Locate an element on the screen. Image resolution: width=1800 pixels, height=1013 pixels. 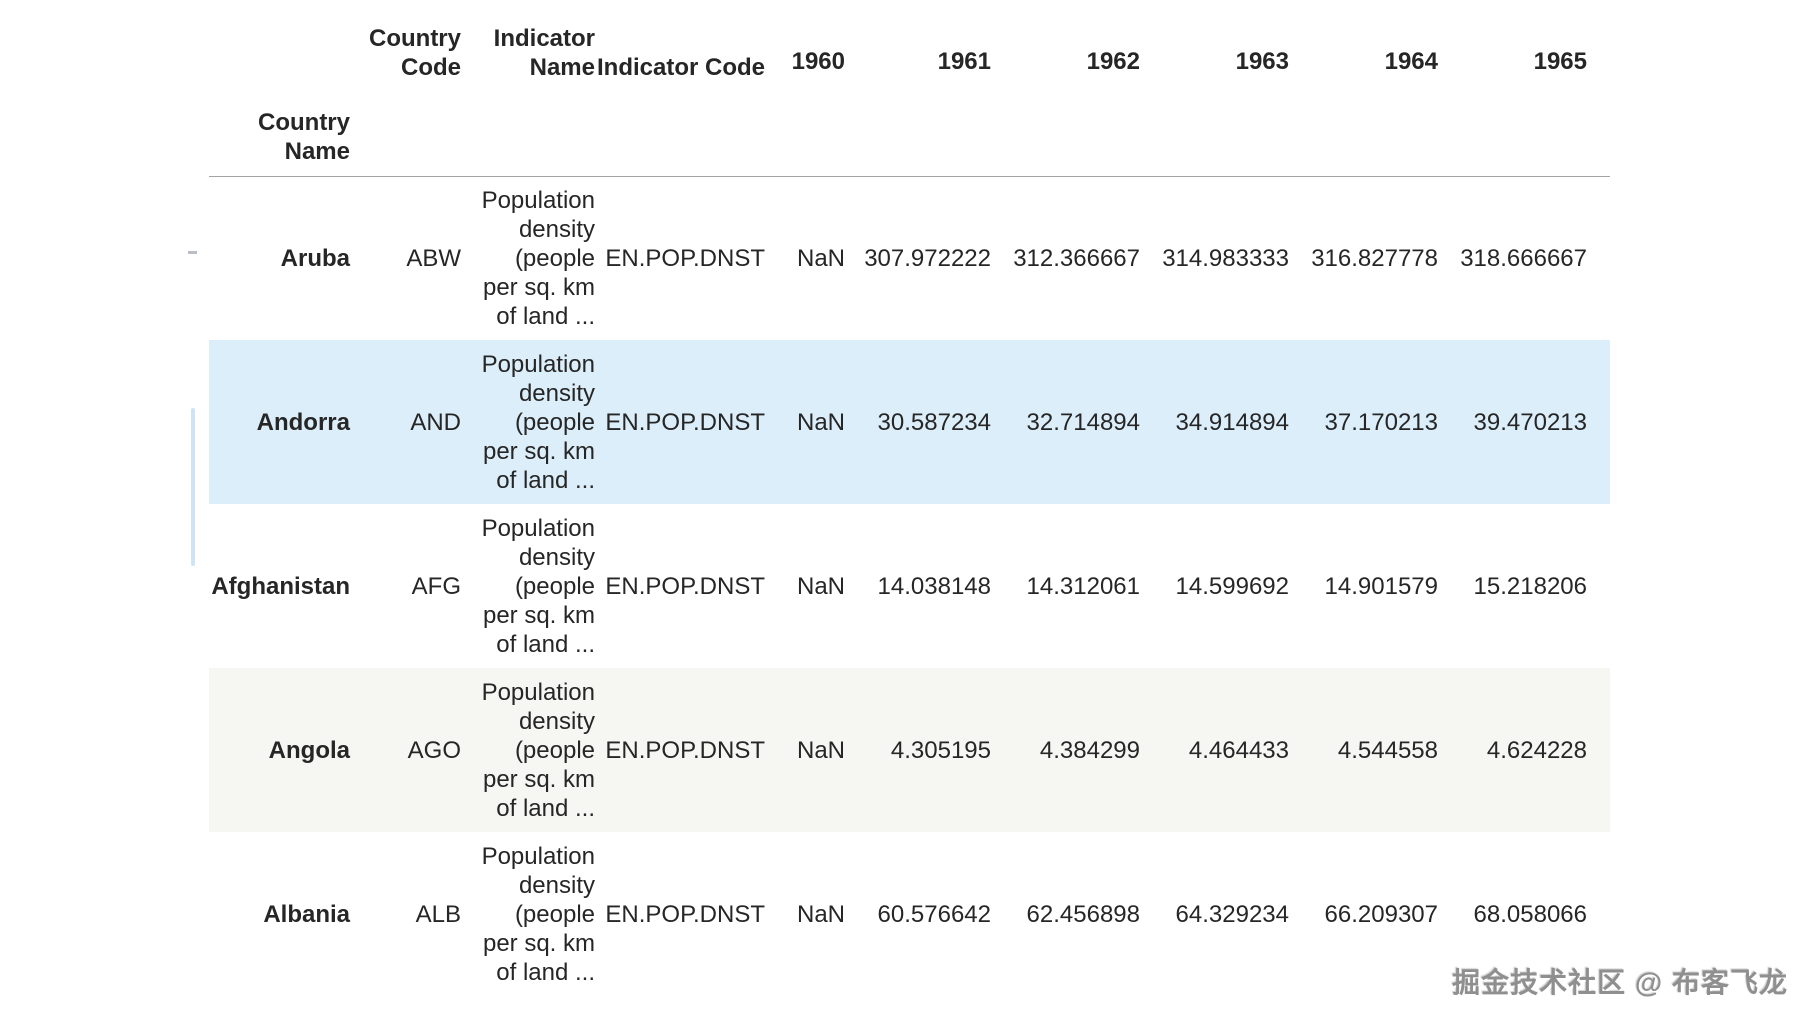
column-header-1961: 1961 is located at coordinates (964, 61).